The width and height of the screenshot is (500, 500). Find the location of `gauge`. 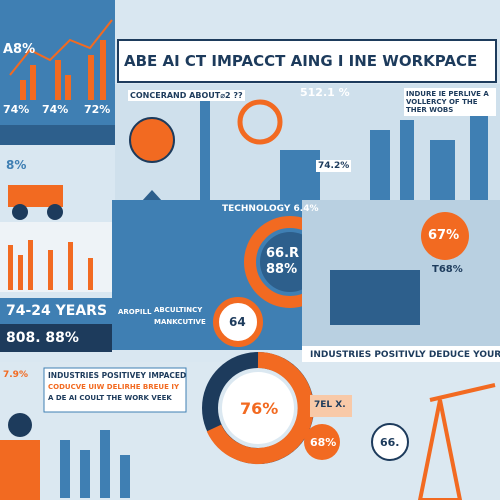

gauge is located at coordinates (238, 322).